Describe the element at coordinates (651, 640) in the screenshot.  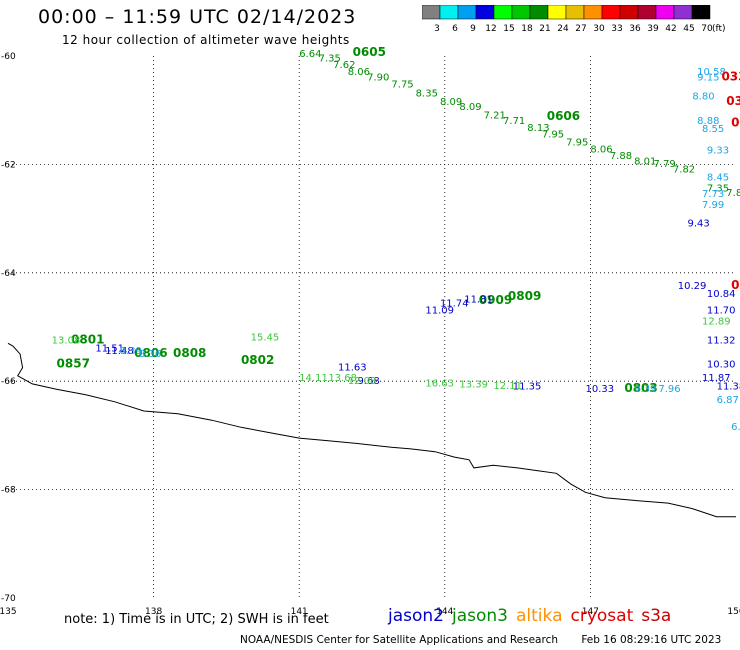
I see `credit-timestamp: Feb 16 08:29:16 UTC 2023` at that location.